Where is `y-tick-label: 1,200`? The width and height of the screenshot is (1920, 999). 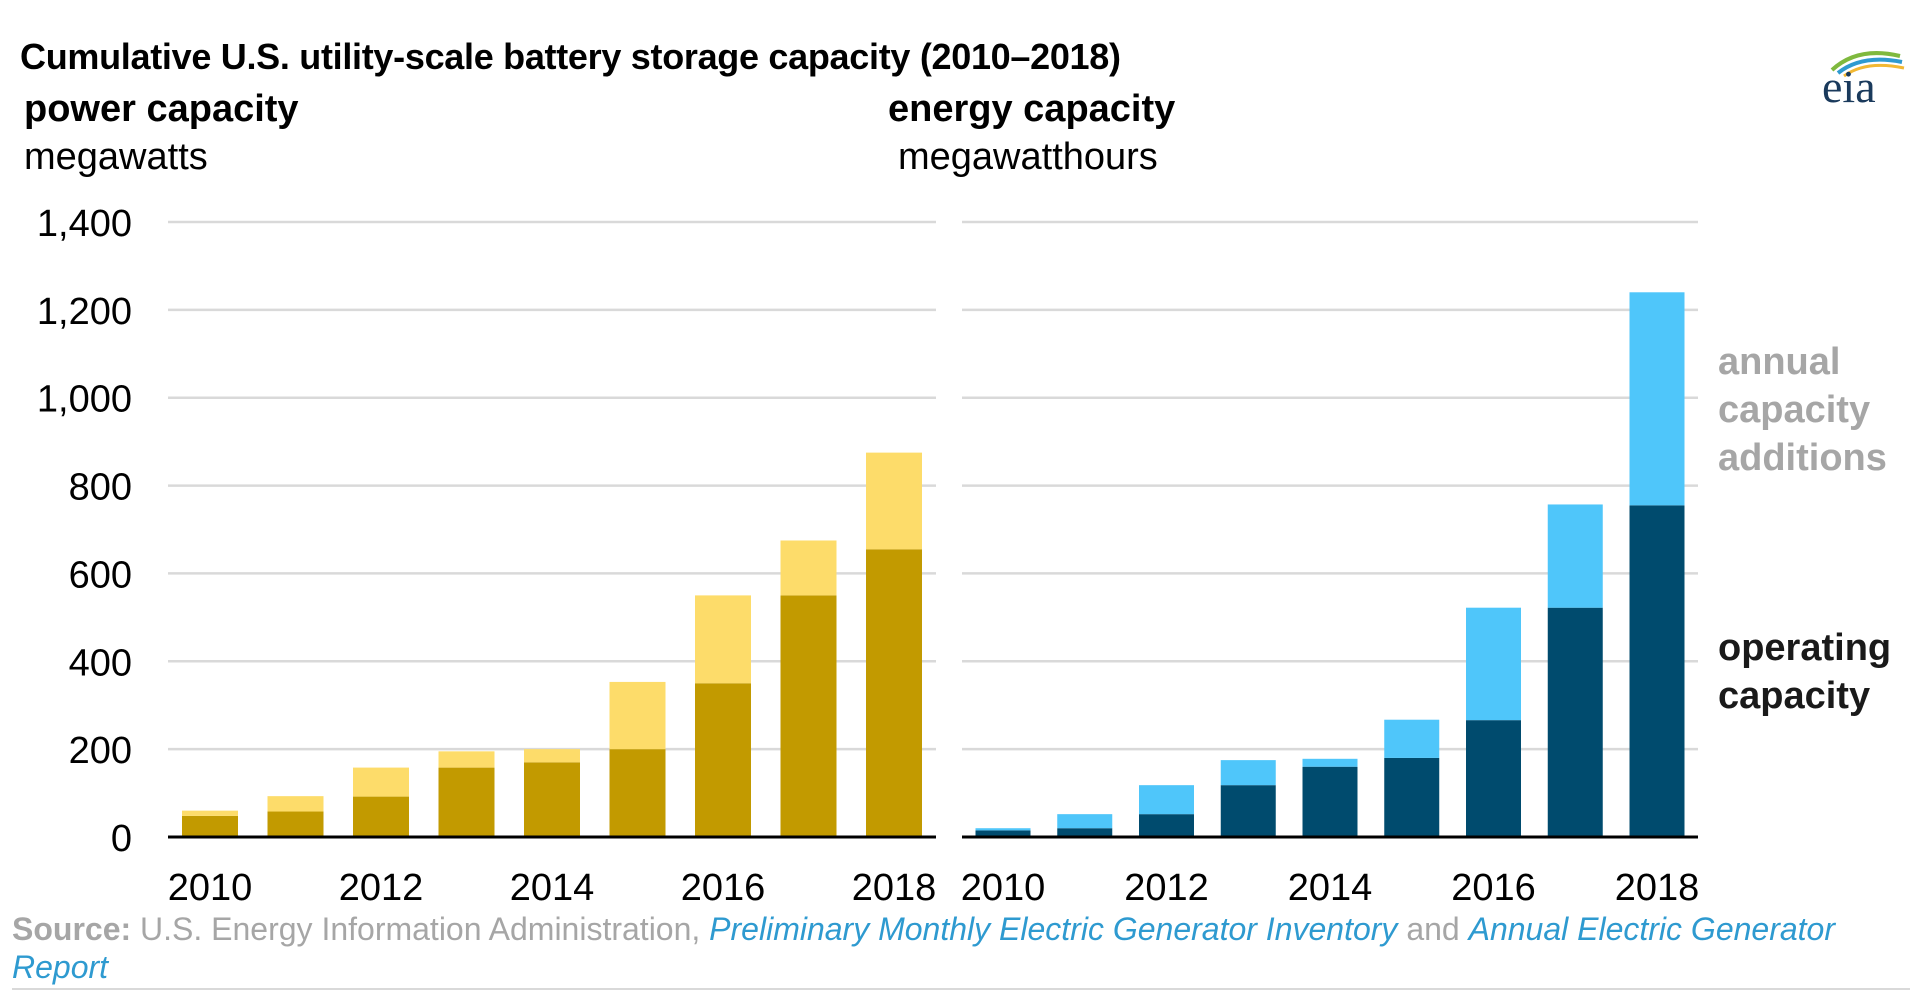
y-tick-label: 1,200 is located at coordinates (84, 312).